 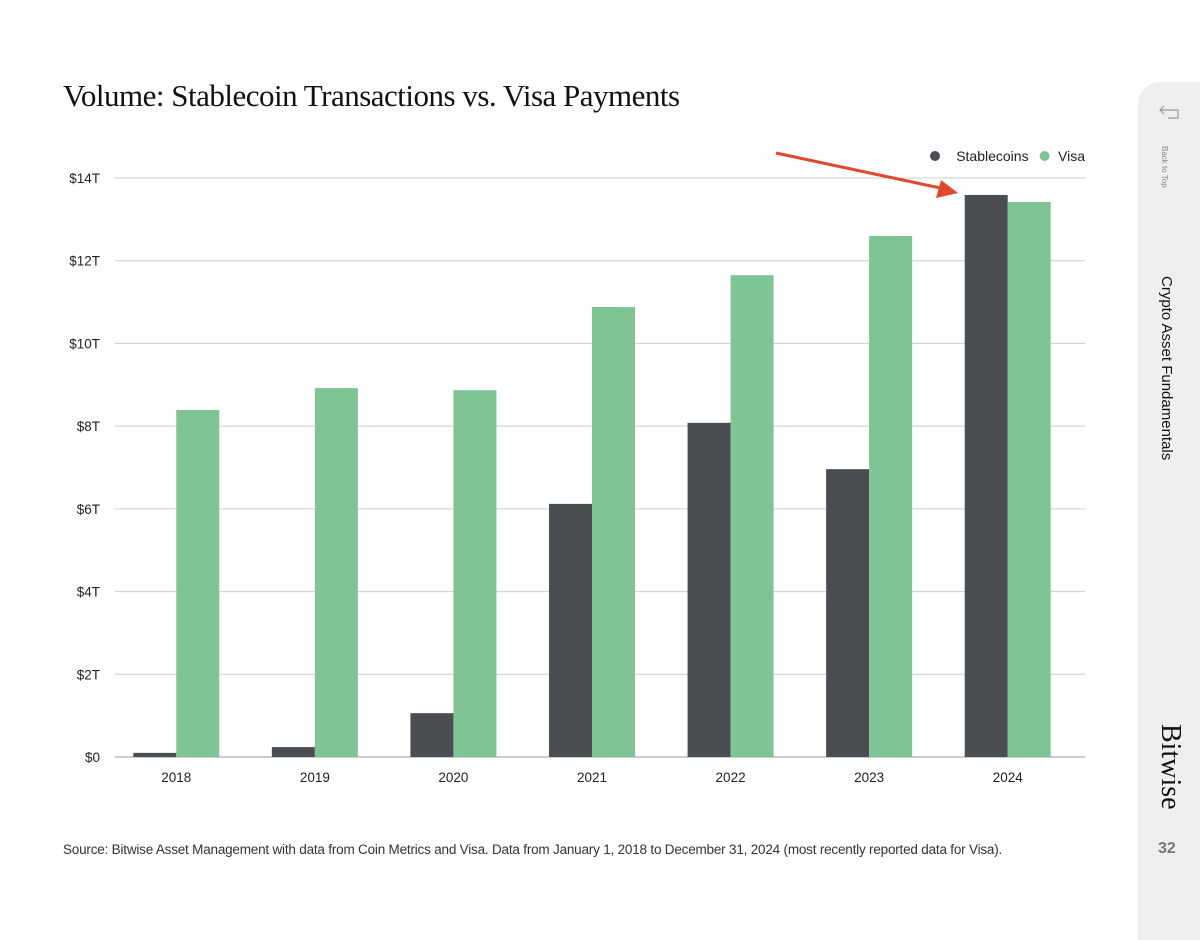 What do you see at coordinates (88, 674) in the screenshot?
I see `y-tick-label: $2T` at bounding box center [88, 674].